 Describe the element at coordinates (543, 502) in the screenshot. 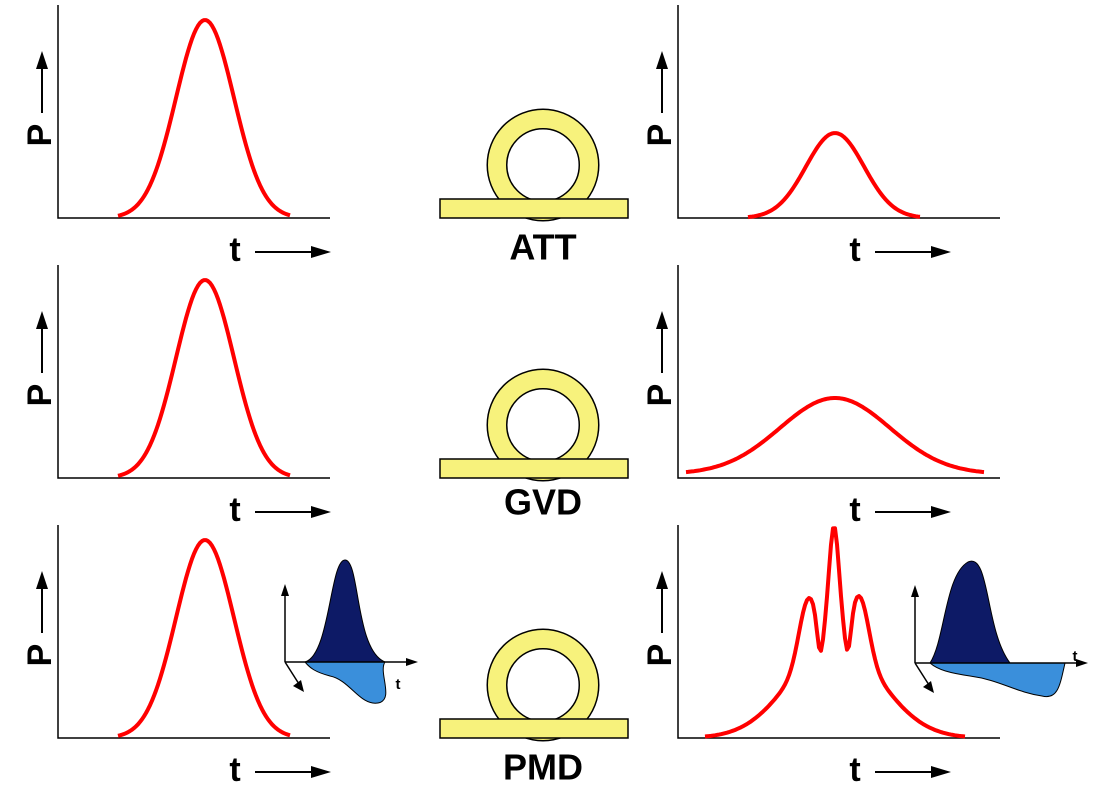

I see `fiber-label: GVD` at that location.